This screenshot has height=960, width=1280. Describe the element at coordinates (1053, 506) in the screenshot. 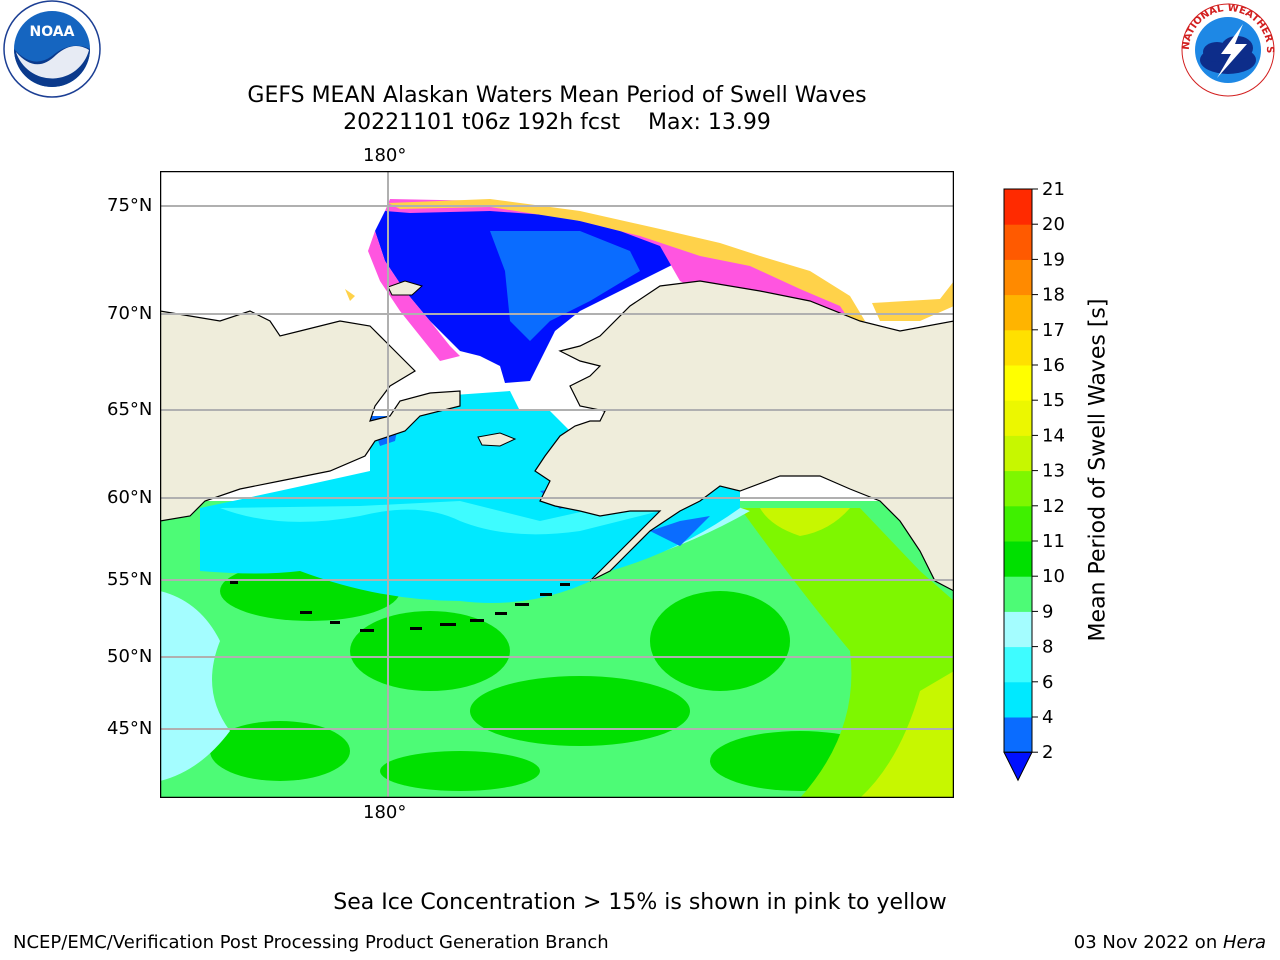

I see `colorbar-tick-label: 12` at that location.